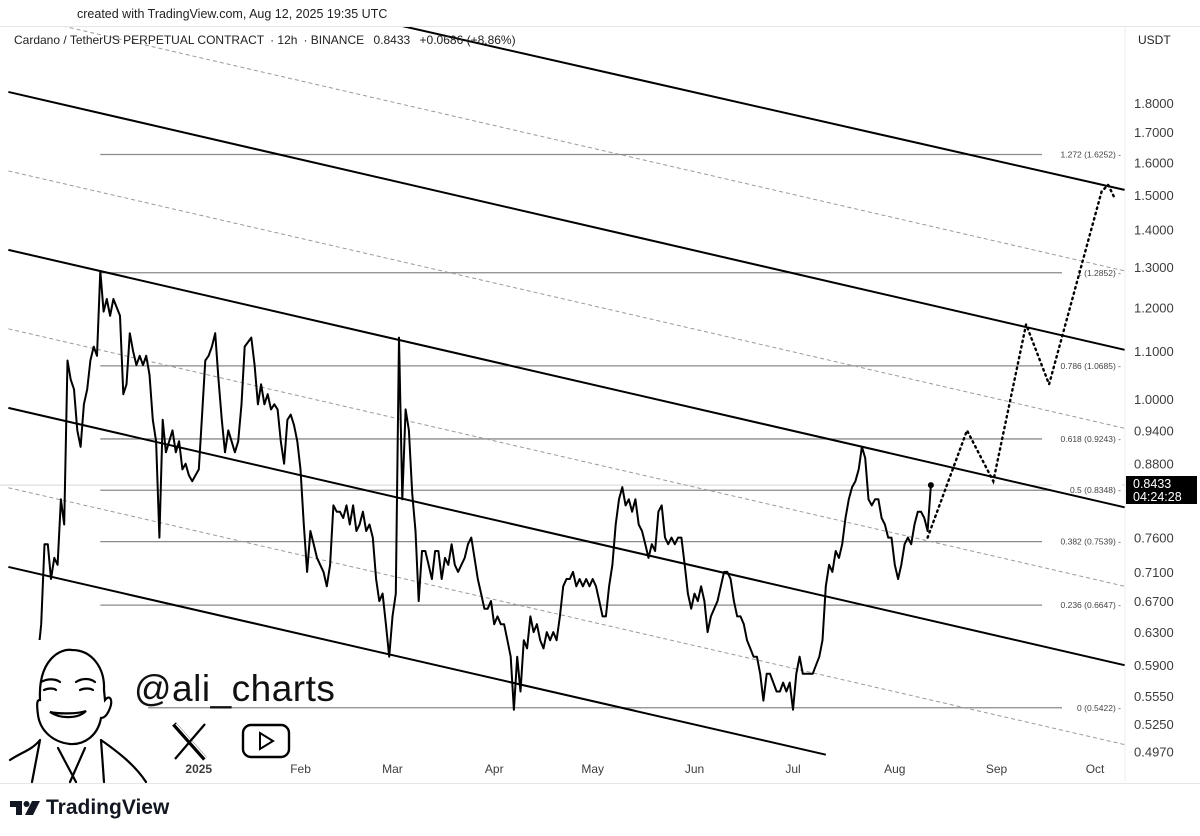 This screenshot has width=1200, height=836. Describe the element at coordinates (792, 769) in the screenshot. I see `time-tick-label: Jul` at that location.